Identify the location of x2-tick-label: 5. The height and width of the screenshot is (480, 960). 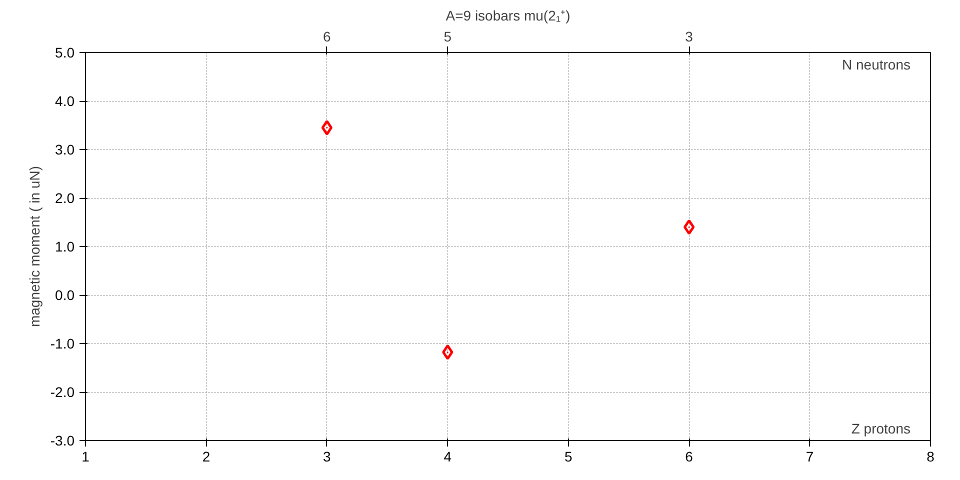
(448, 36).